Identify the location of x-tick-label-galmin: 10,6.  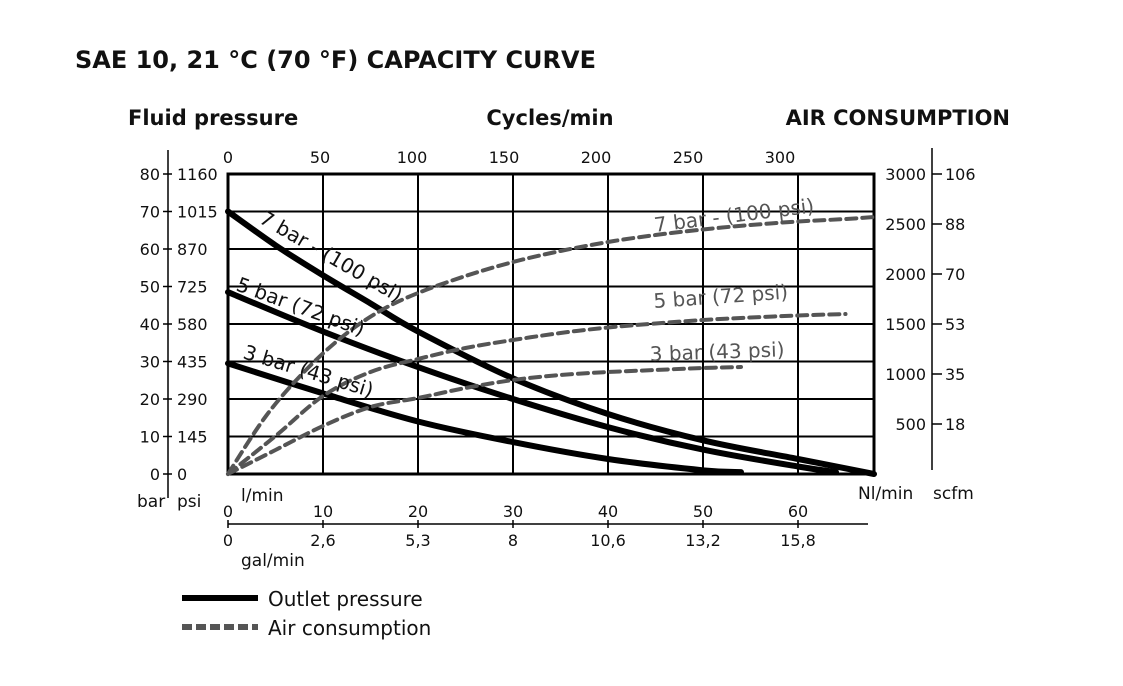
(608, 540).